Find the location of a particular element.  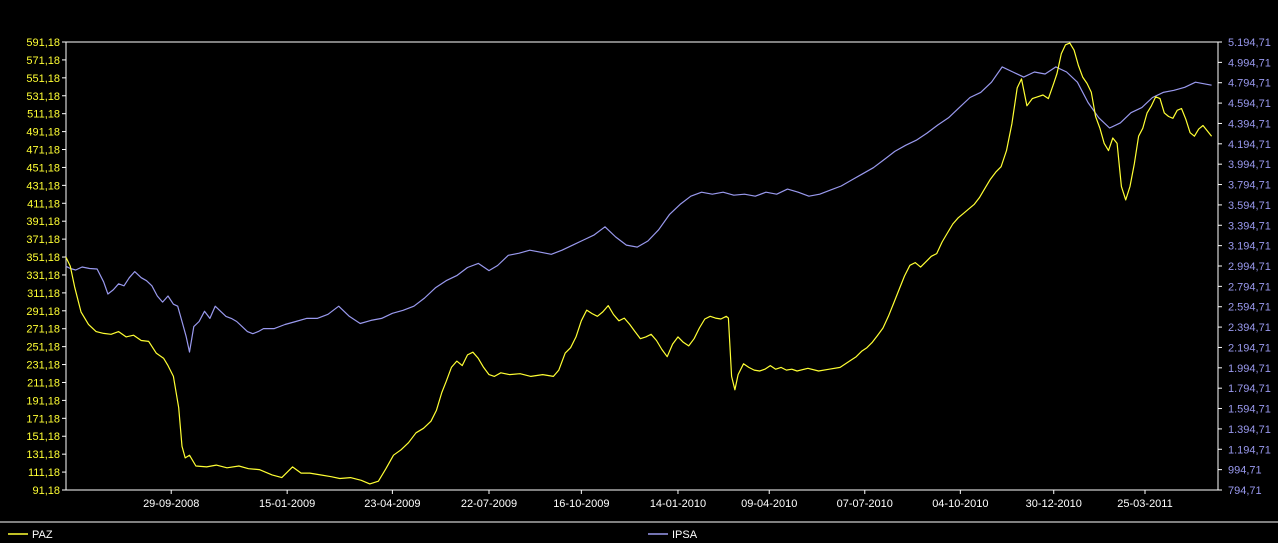

y-left-tick-label: 111,18 is located at coordinates (44, 473).